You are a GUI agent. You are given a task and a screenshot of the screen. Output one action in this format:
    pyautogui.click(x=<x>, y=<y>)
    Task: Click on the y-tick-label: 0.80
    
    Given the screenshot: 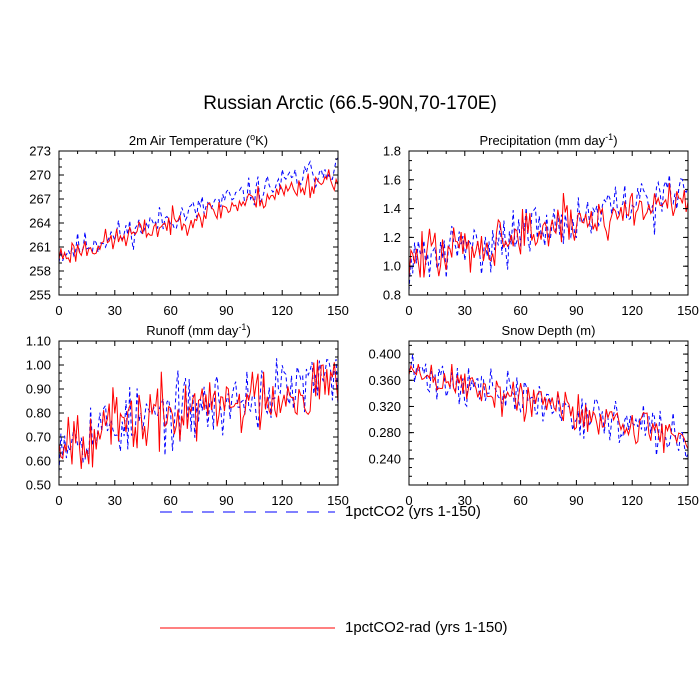 What is the action you would take?
    pyautogui.click(x=38, y=413)
    